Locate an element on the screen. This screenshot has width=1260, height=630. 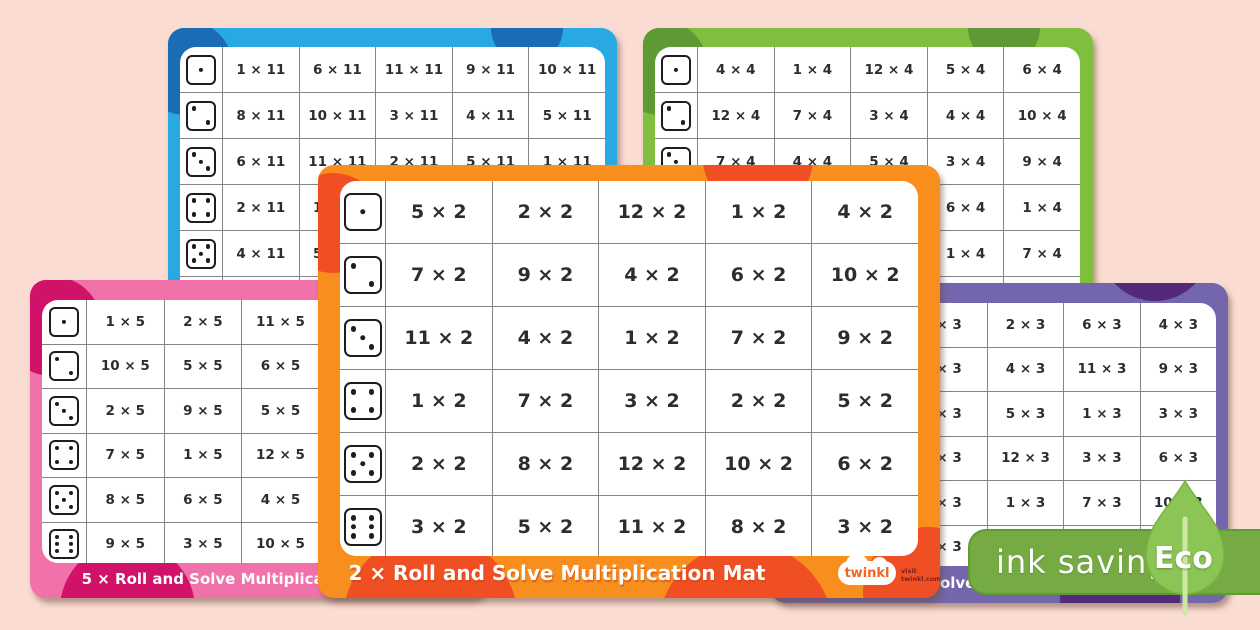
fact-cell: 5 × 11 is located at coordinates (566, 115).